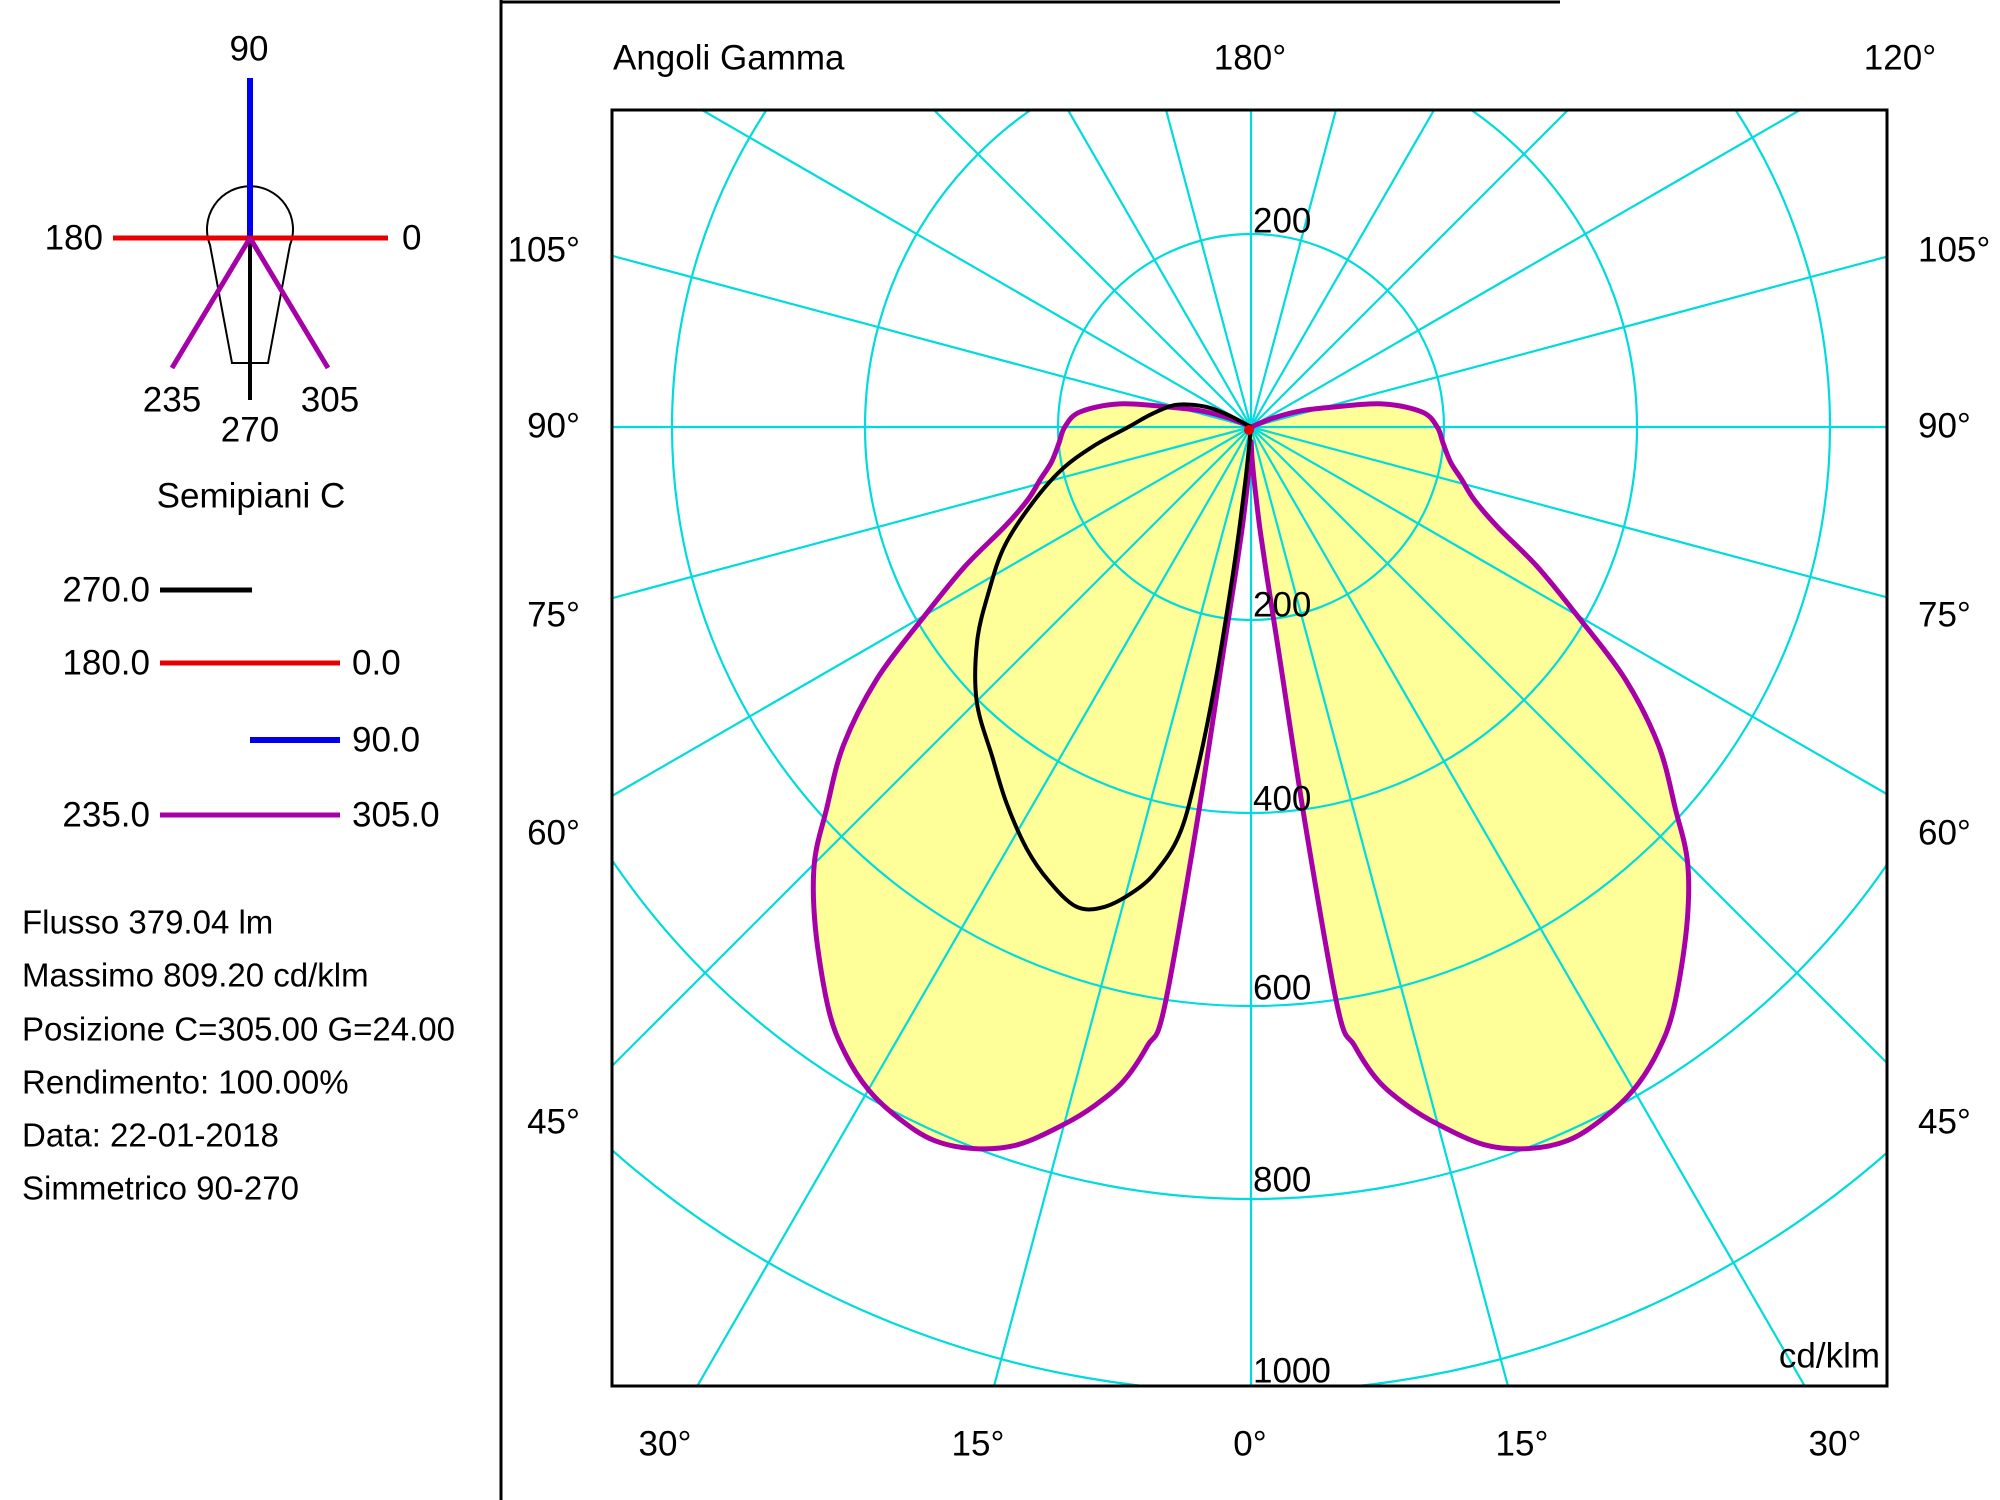  Describe the element at coordinates (1944, 615) in the screenshot. I see `gamma-label-right-75: 75°` at that location.